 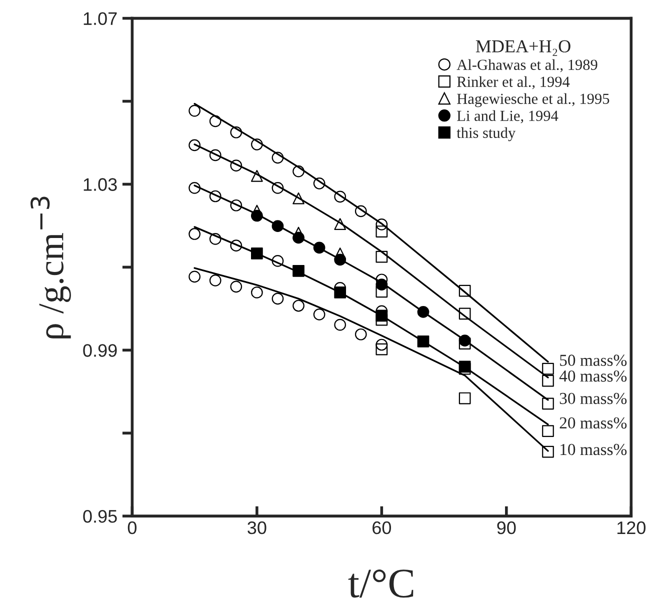 What do you see at coordinates (533, 100) in the screenshot?
I see `legend-label: Hagewiesche et al., 1995` at bounding box center [533, 100].